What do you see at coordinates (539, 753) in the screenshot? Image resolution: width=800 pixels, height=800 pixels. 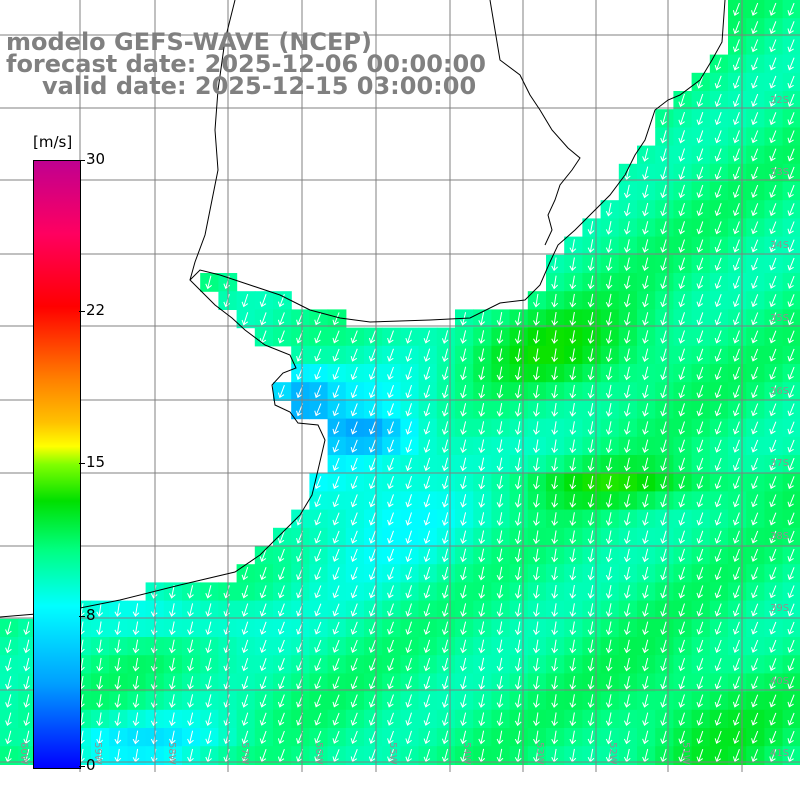 I see `longitude-label: 53W` at bounding box center [539, 753].